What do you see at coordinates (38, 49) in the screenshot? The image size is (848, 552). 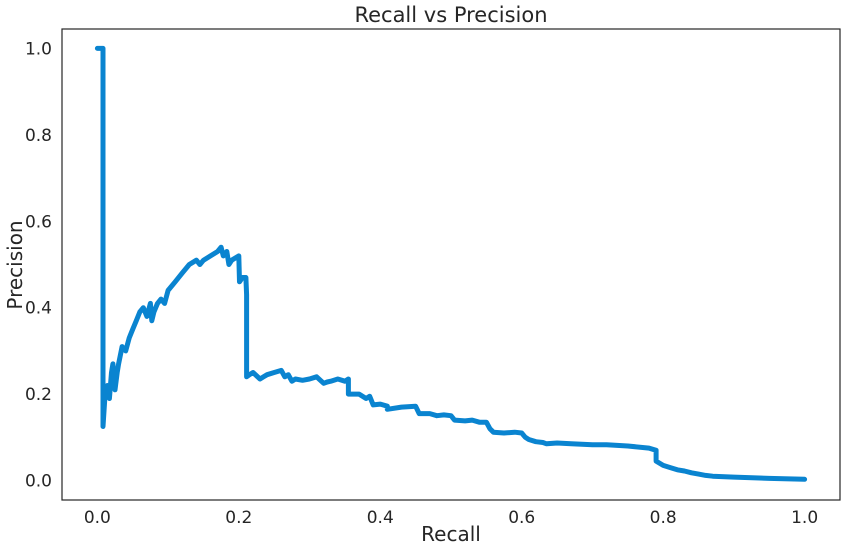 I see `y-tick-label: 1.0` at bounding box center [38, 49].